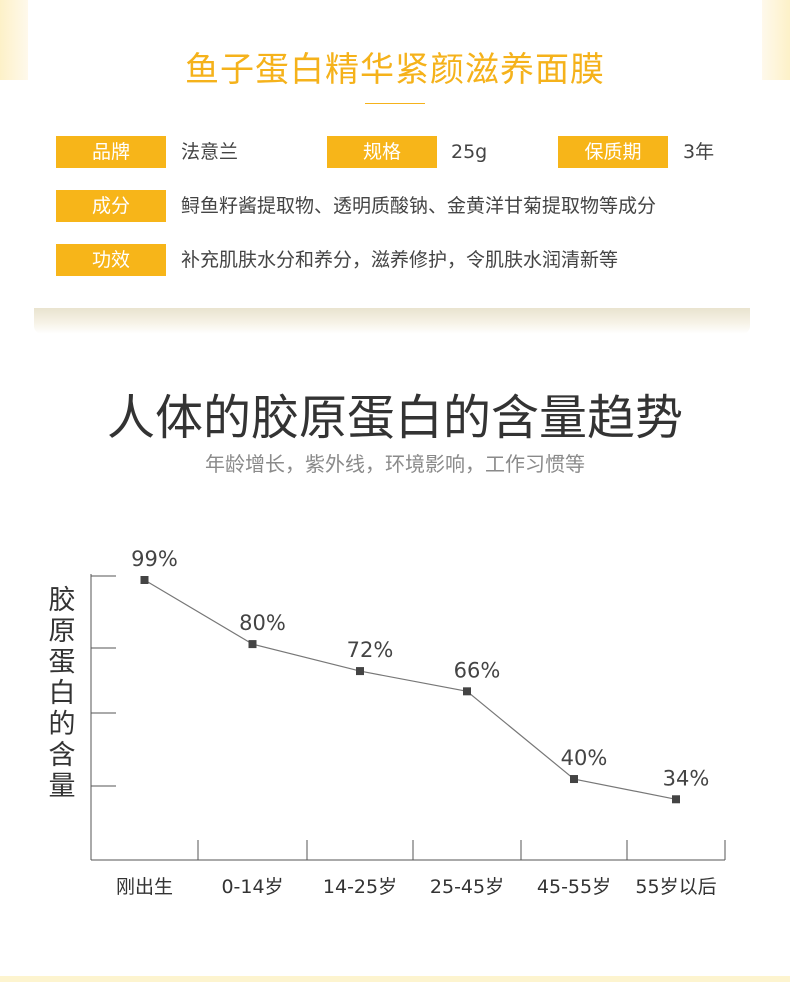 This screenshot has height=982, width=790. Describe the element at coordinates (111, 260) in the screenshot. I see `effects-tag: 功效` at that location.